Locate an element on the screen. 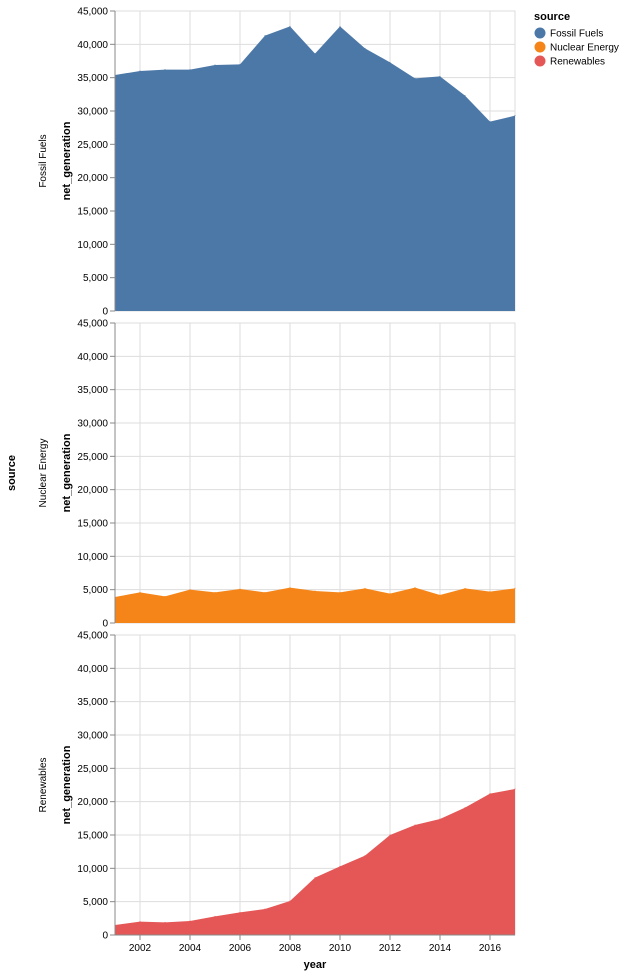 The height and width of the screenshot is (976, 625). x-tick-label: 2006 is located at coordinates (240, 948).